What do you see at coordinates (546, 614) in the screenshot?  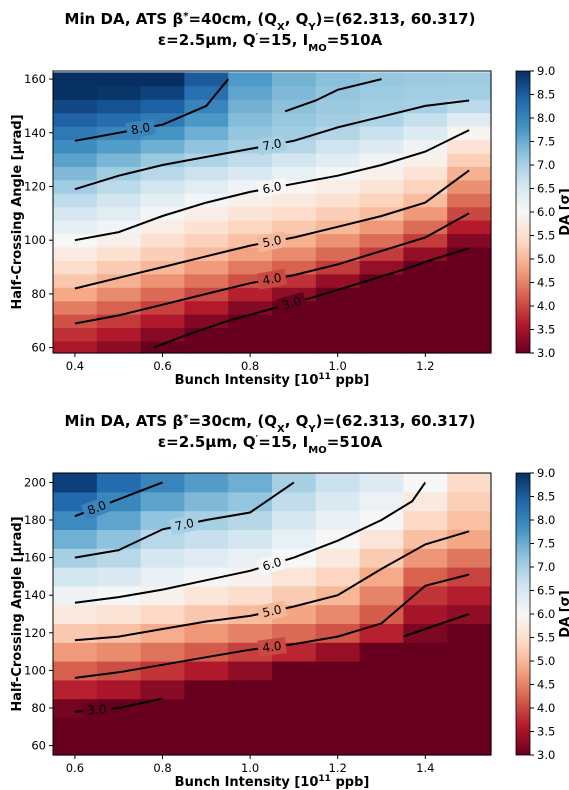 I see `colorbar-tick-label: 6.0` at bounding box center [546, 614].